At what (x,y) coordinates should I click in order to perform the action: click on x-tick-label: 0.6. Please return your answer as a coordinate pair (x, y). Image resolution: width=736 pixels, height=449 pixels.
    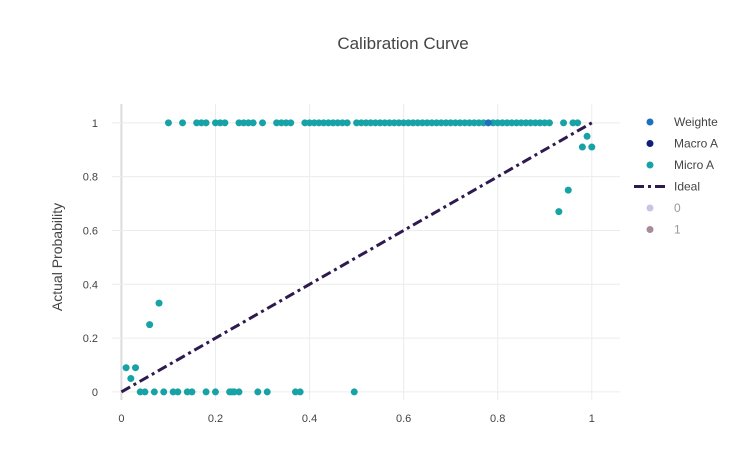
    Looking at the image, I should click on (403, 419).